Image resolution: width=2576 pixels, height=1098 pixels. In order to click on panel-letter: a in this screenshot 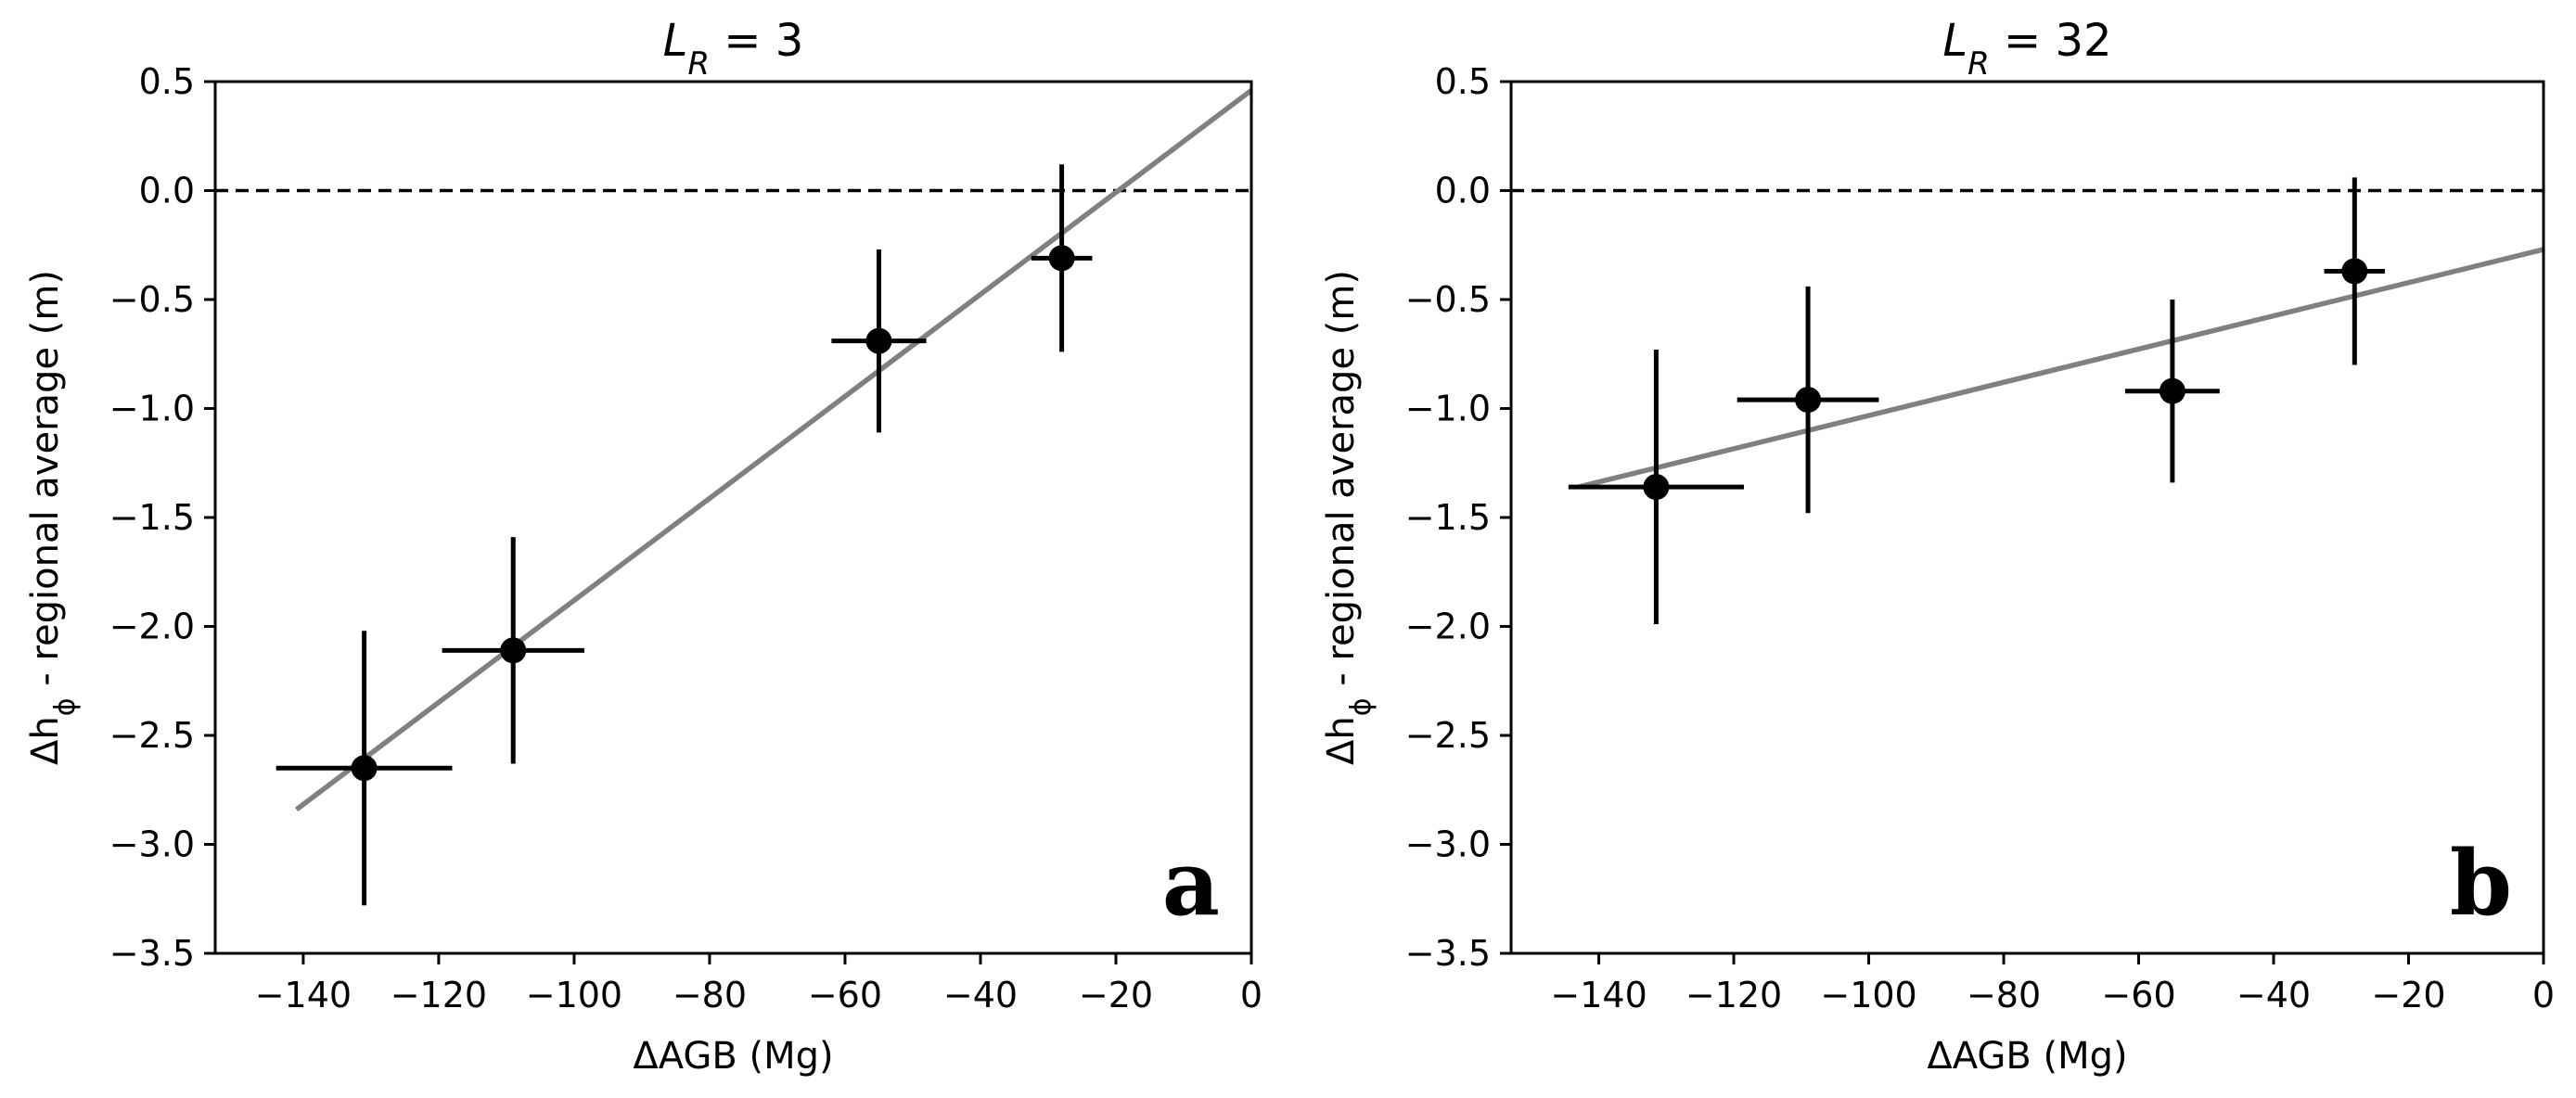, I will do `click(1191, 884)`.